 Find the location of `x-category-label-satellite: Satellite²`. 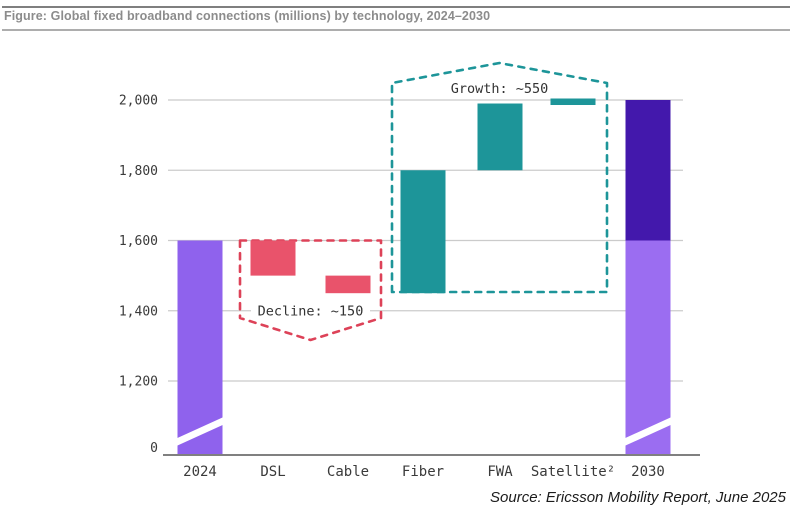

x-category-label-satellite: Satellite² is located at coordinates (573, 472).